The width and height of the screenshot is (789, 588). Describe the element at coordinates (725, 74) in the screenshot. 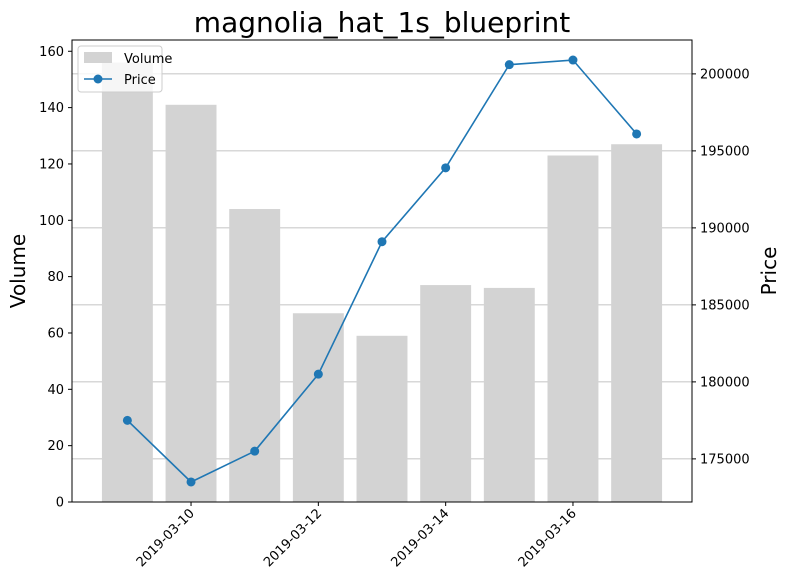

I see `y-tick-label-right: 200000` at that location.